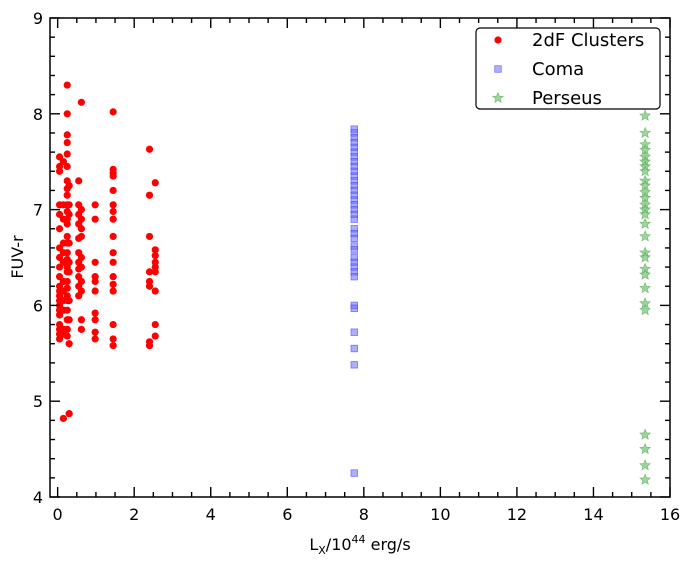 The width and height of the screenshot is (689, 567). Describe the element at coordinates (517, 514) in the screenshot. I see `x-tick-label: 12` at that location.